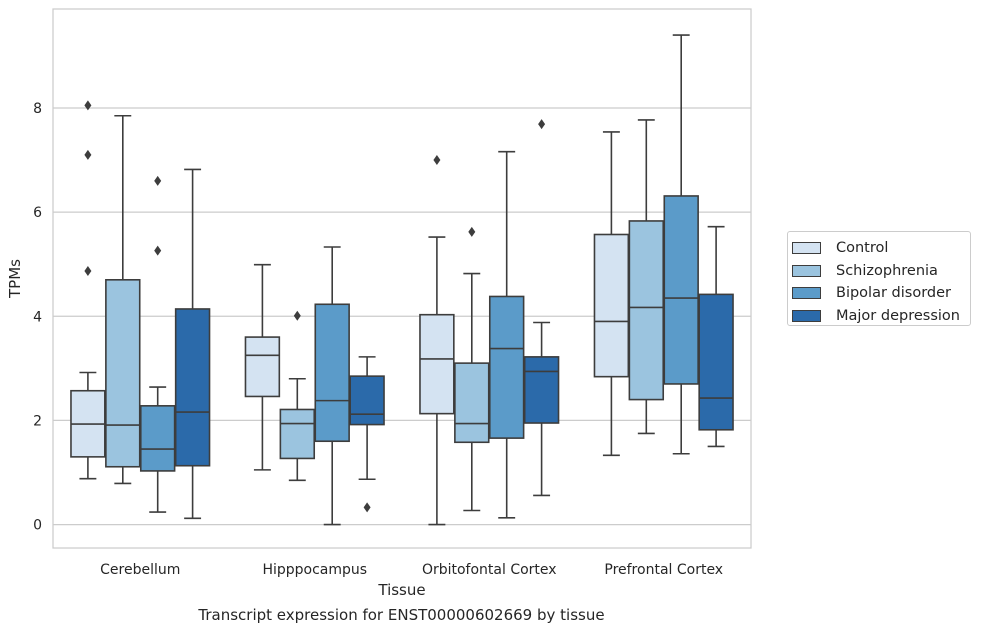 This screenshot has height=634, width=983. Describe the element at coordinates (862, 248) in the screenshot. I see `legend-label: Control` at that location.